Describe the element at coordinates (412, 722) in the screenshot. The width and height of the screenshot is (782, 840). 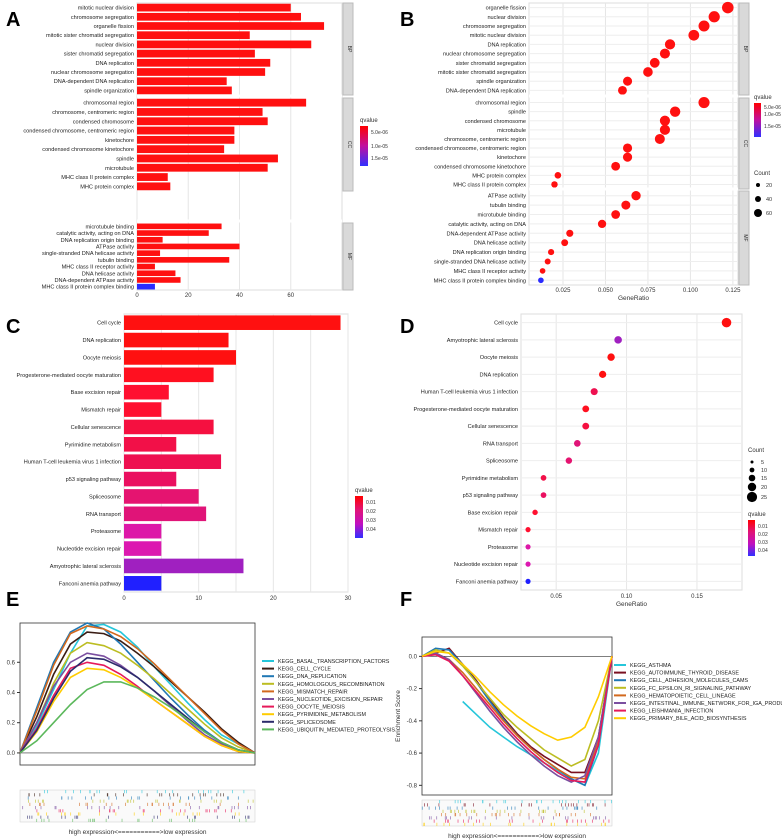
I see `y-tick-label: -0.4` at that location.